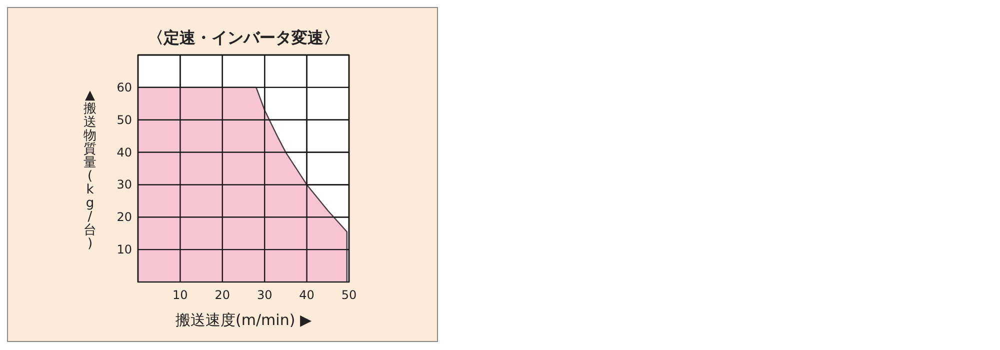 The image size is (1000, 350). I want to click on y-tick-label: 40, so click(124, 152).